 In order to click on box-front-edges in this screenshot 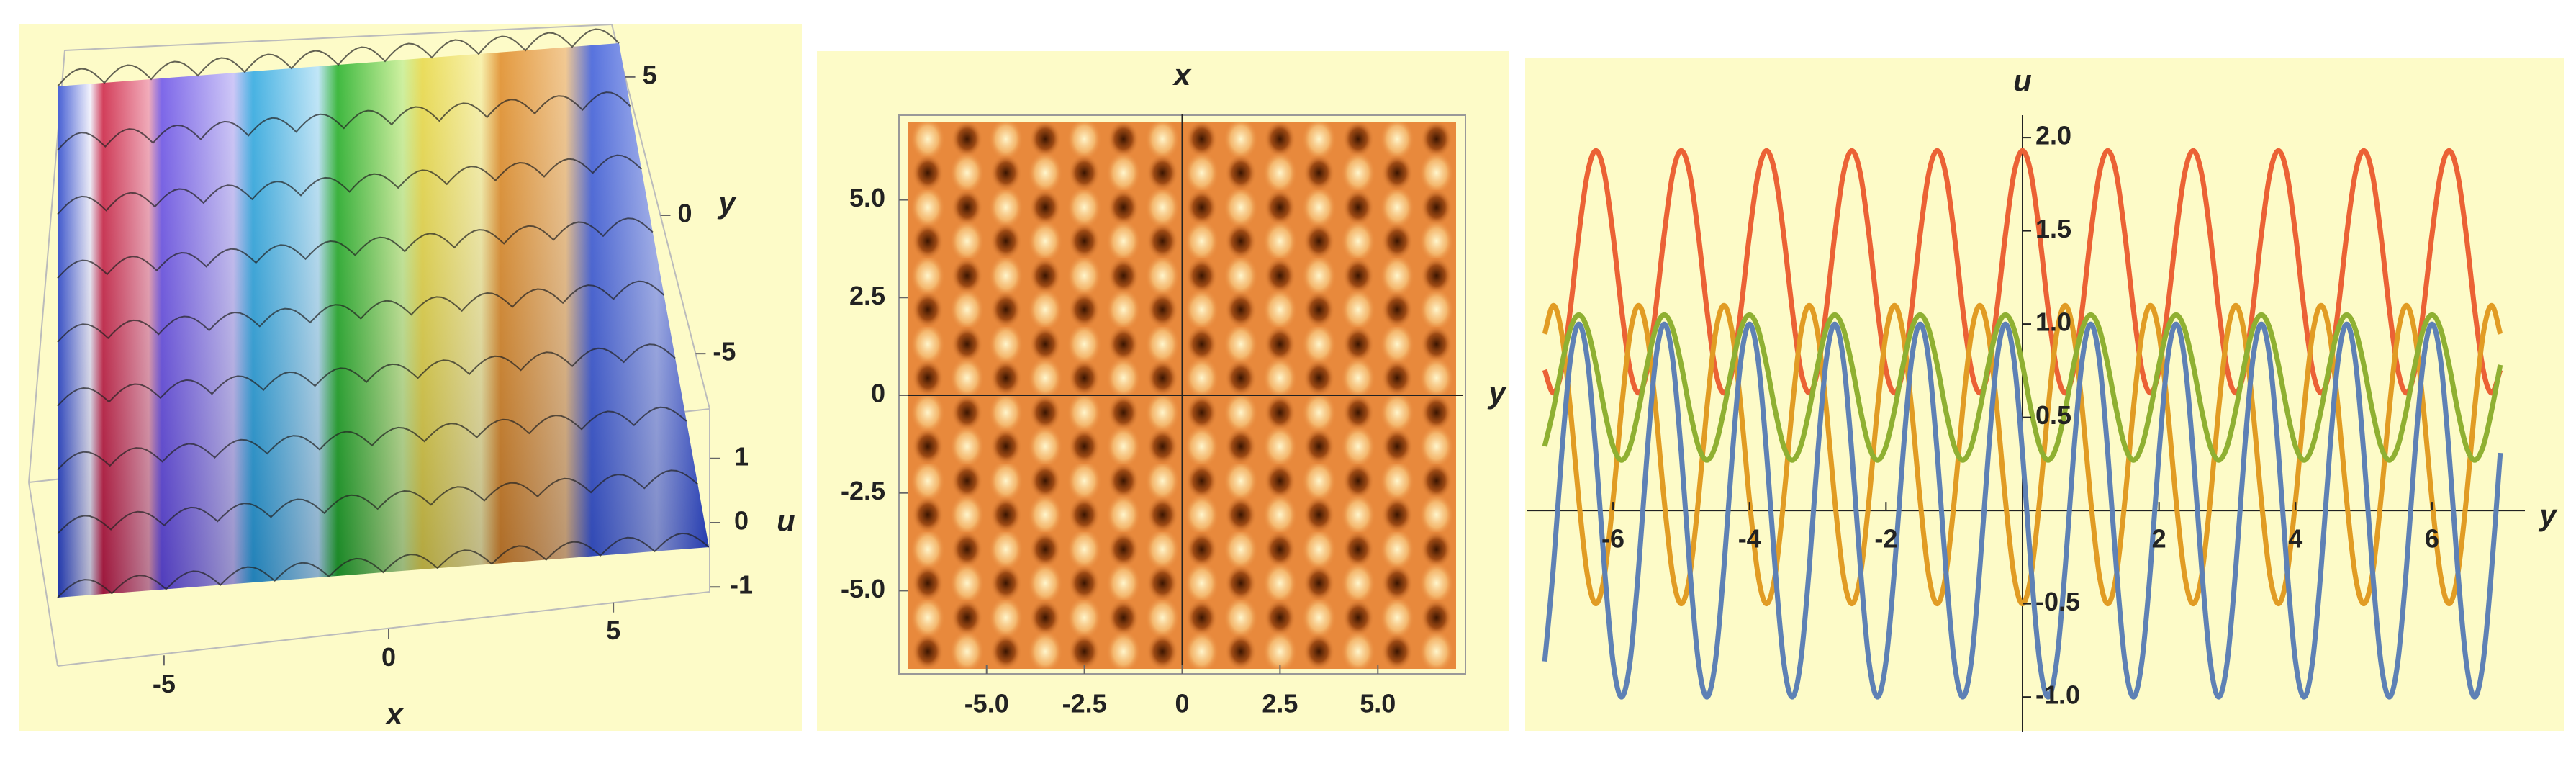, I will do `click(384, 538)`.